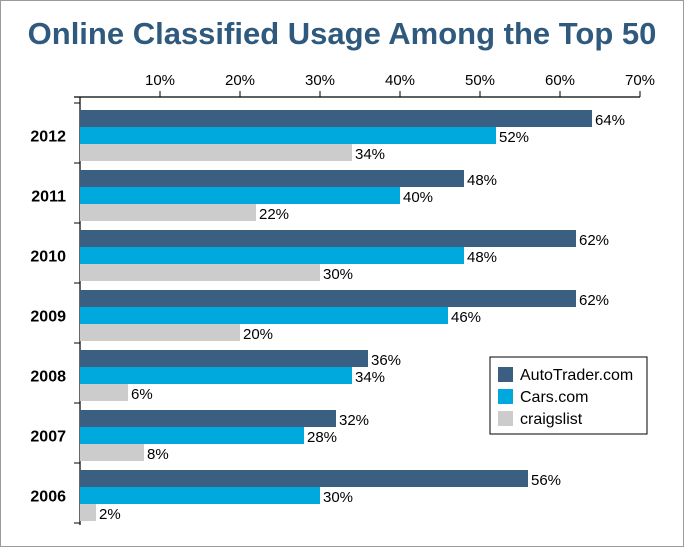 The image size is (684, 547). What do you see at coordinates (240, 80) in the screenshot?
I see `x-tick-label: 20%` at bounding box center [240, 80].